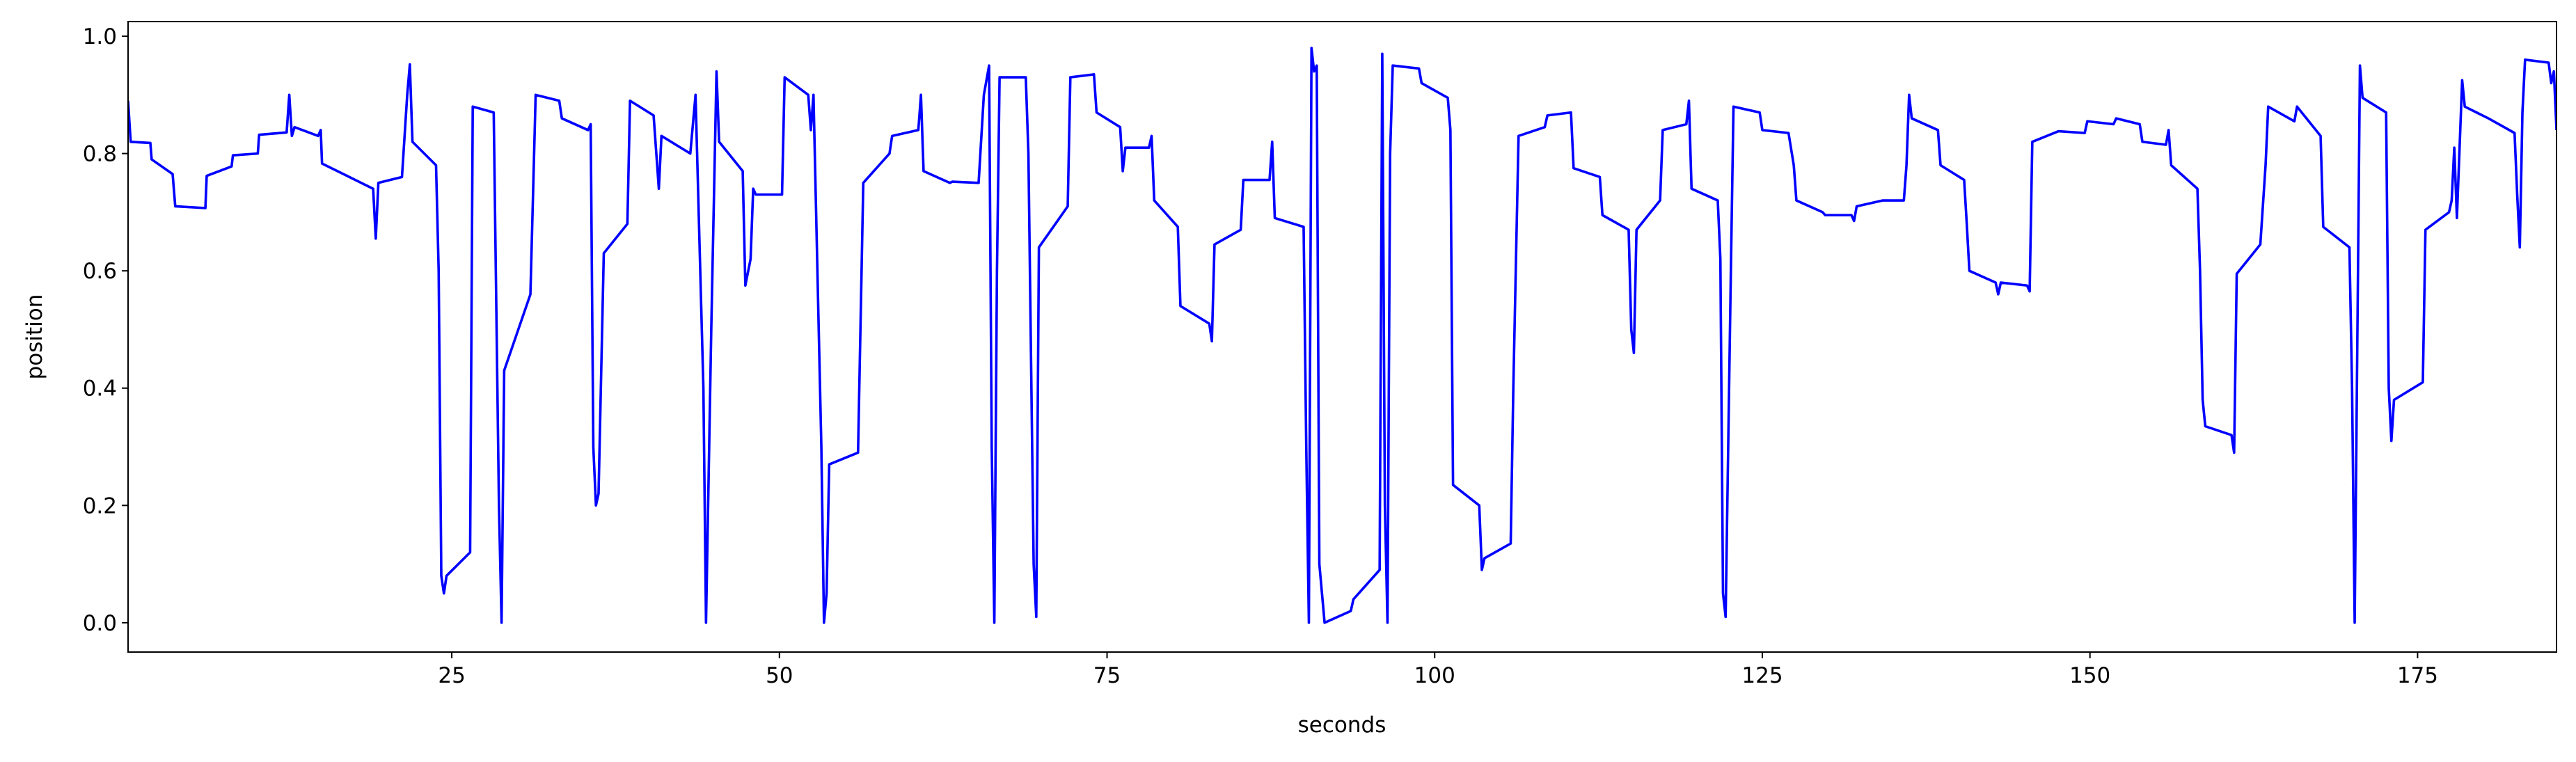 This screenshot has height=762, width=2576. What do you see at coordinates (1342, 725) in the screenshot?
I see `x-axis-label: seconds` at bounding box center [1342, 725].